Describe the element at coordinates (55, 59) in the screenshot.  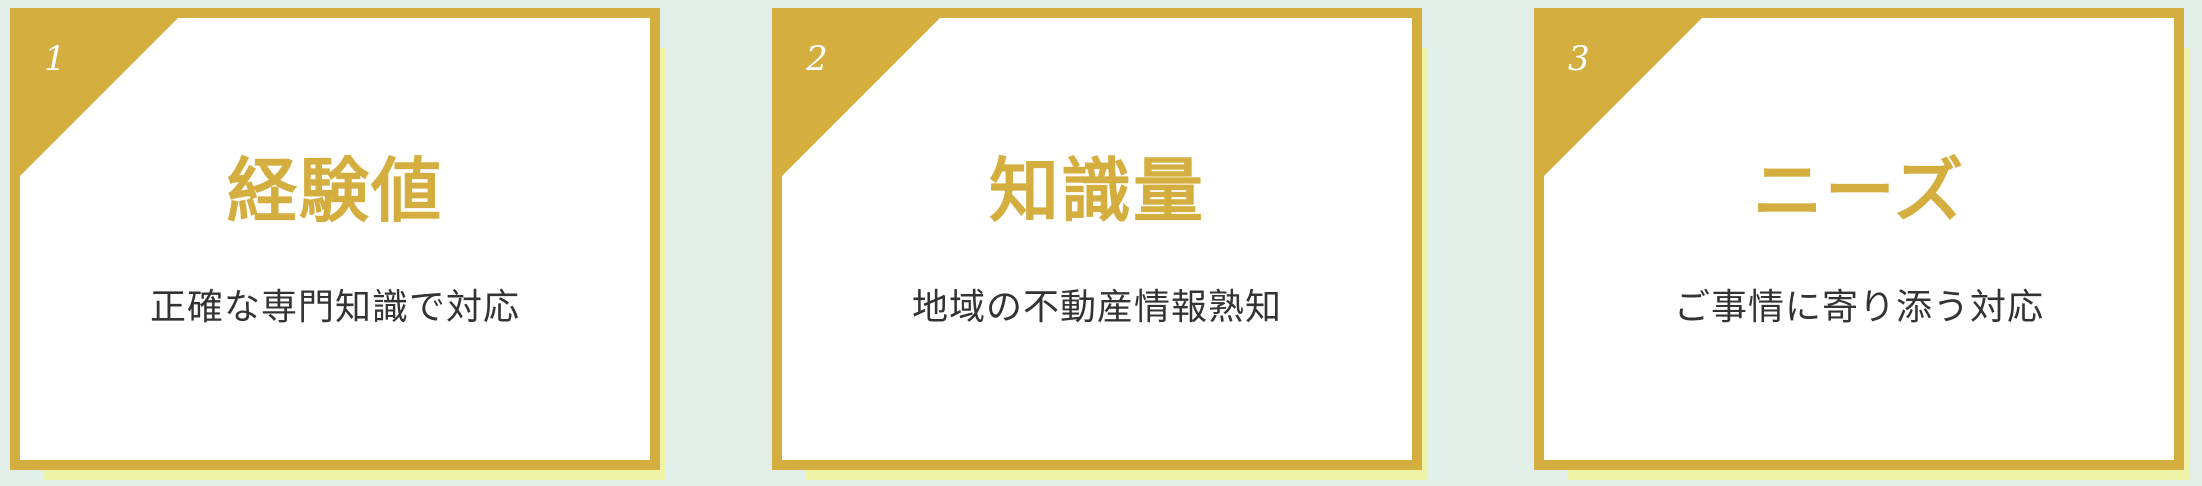
I see `card-number: 1` at that location.